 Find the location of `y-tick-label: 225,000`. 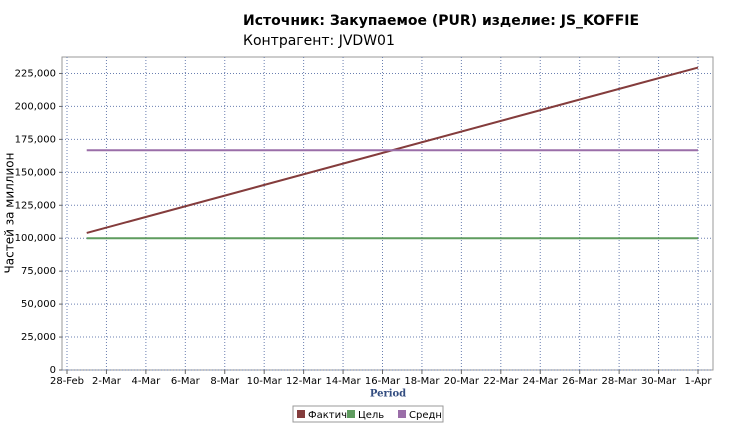

y-tick-label: 225,000 is located at coordinates (35, 73).